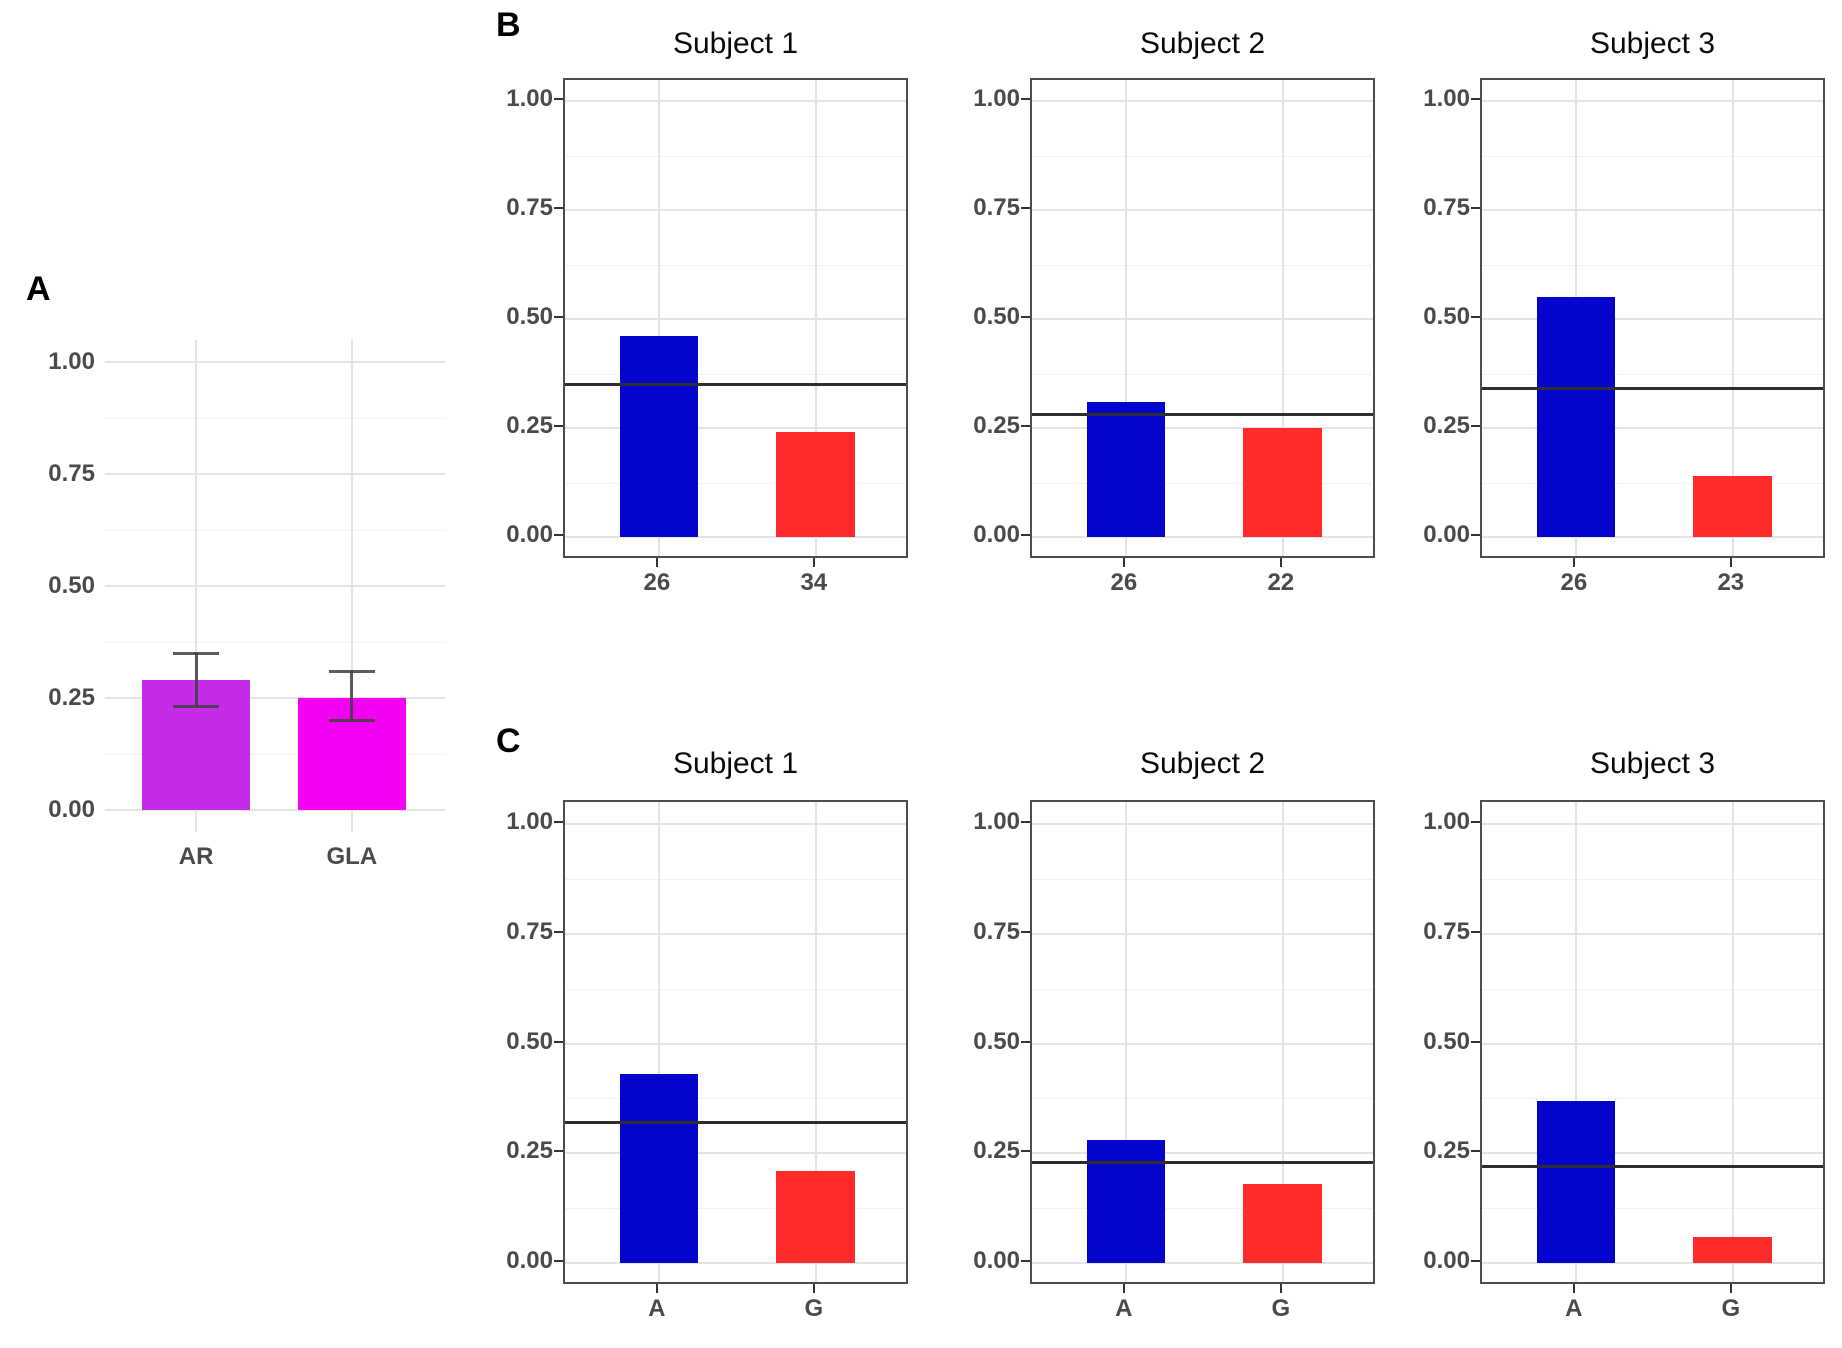  I want to click on subplot-title: Subject 2, so click(1202, 763).